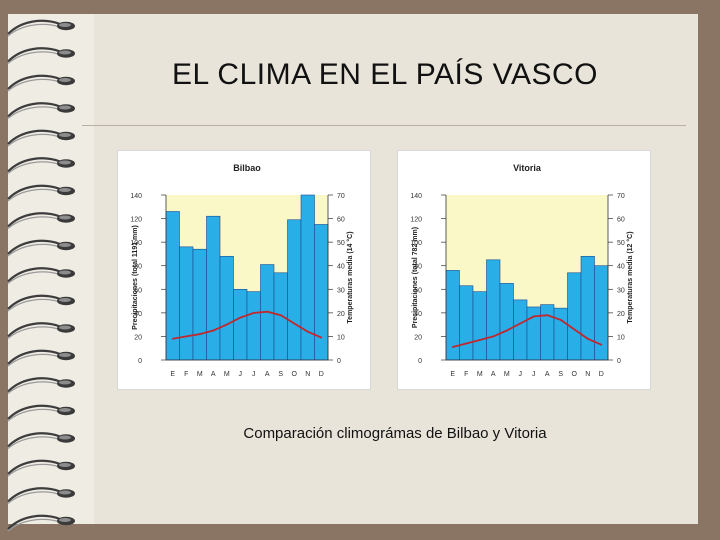 This screenshot has height=540, width=720. What do you see at coordinates (416, 220) in the screenshot?
I see `y-tick-label: 120` at bounding box center [416, 220].